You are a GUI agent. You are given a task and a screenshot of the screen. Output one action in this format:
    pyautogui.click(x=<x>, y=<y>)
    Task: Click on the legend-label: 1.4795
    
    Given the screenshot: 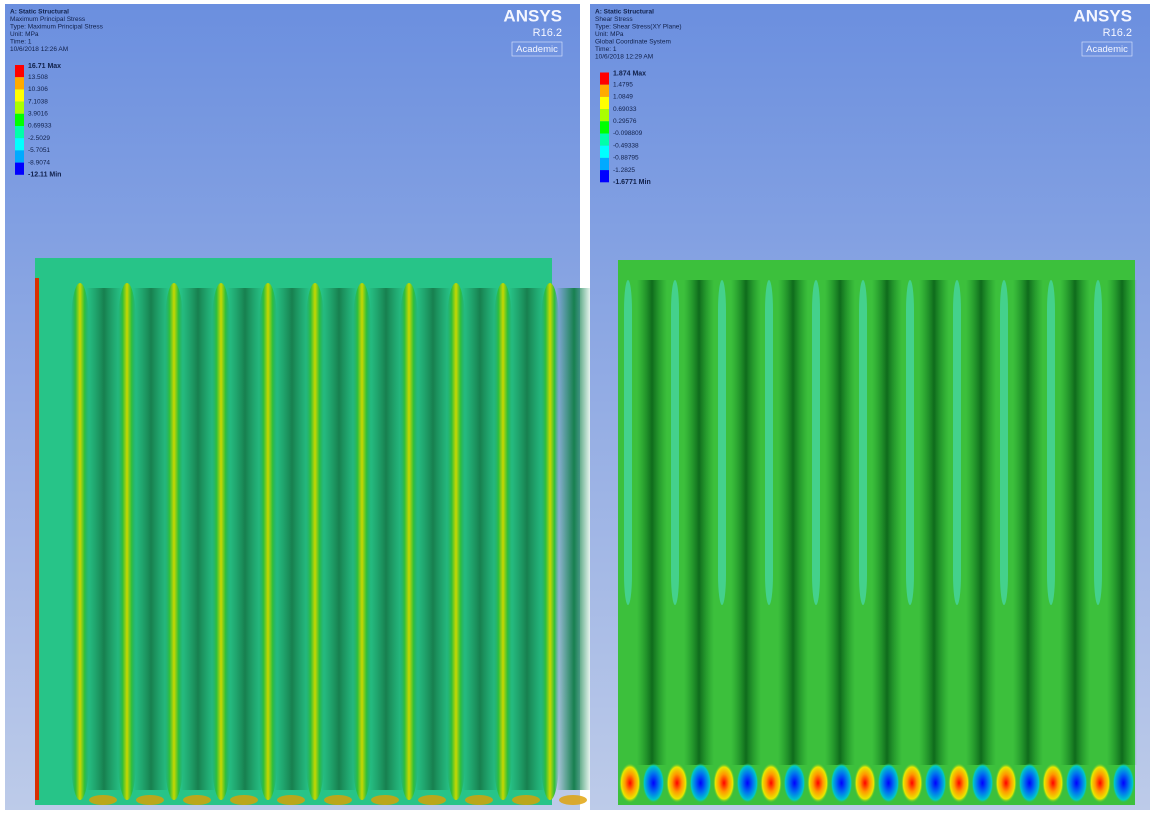 What is the action you would take?
    pyautogui.click(x=623, y=84)
    